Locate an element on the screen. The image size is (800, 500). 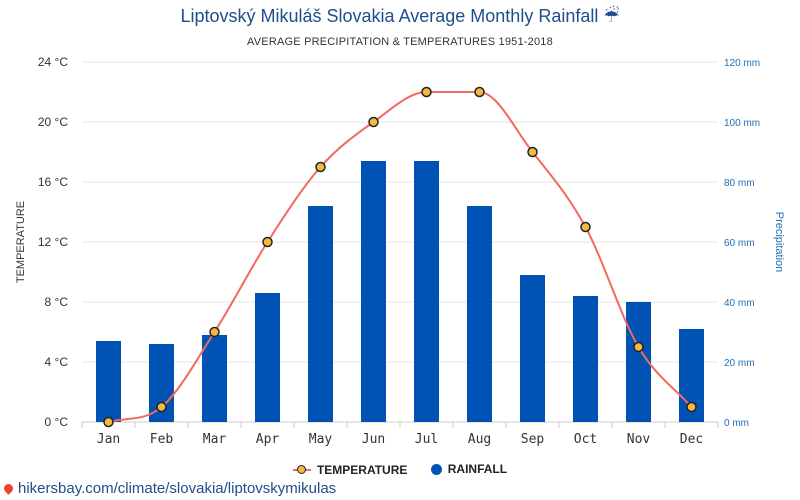
legend-label-temperature: TEMPERATURE is located at coordinates (362, 469).